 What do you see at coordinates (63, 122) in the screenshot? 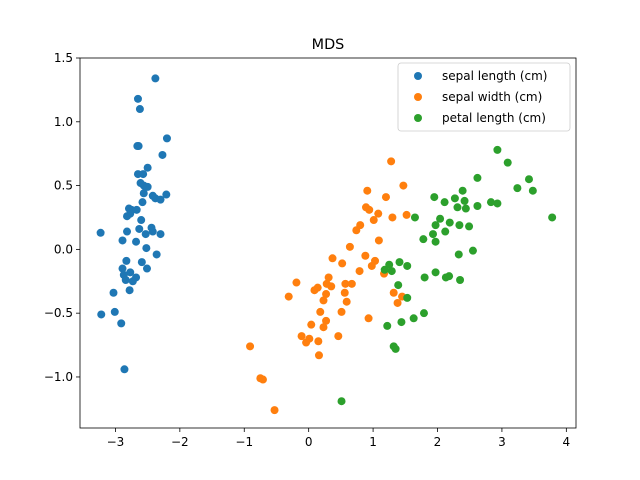
I see `y-tick-label: 1.0` at bounding box center [63, 122].